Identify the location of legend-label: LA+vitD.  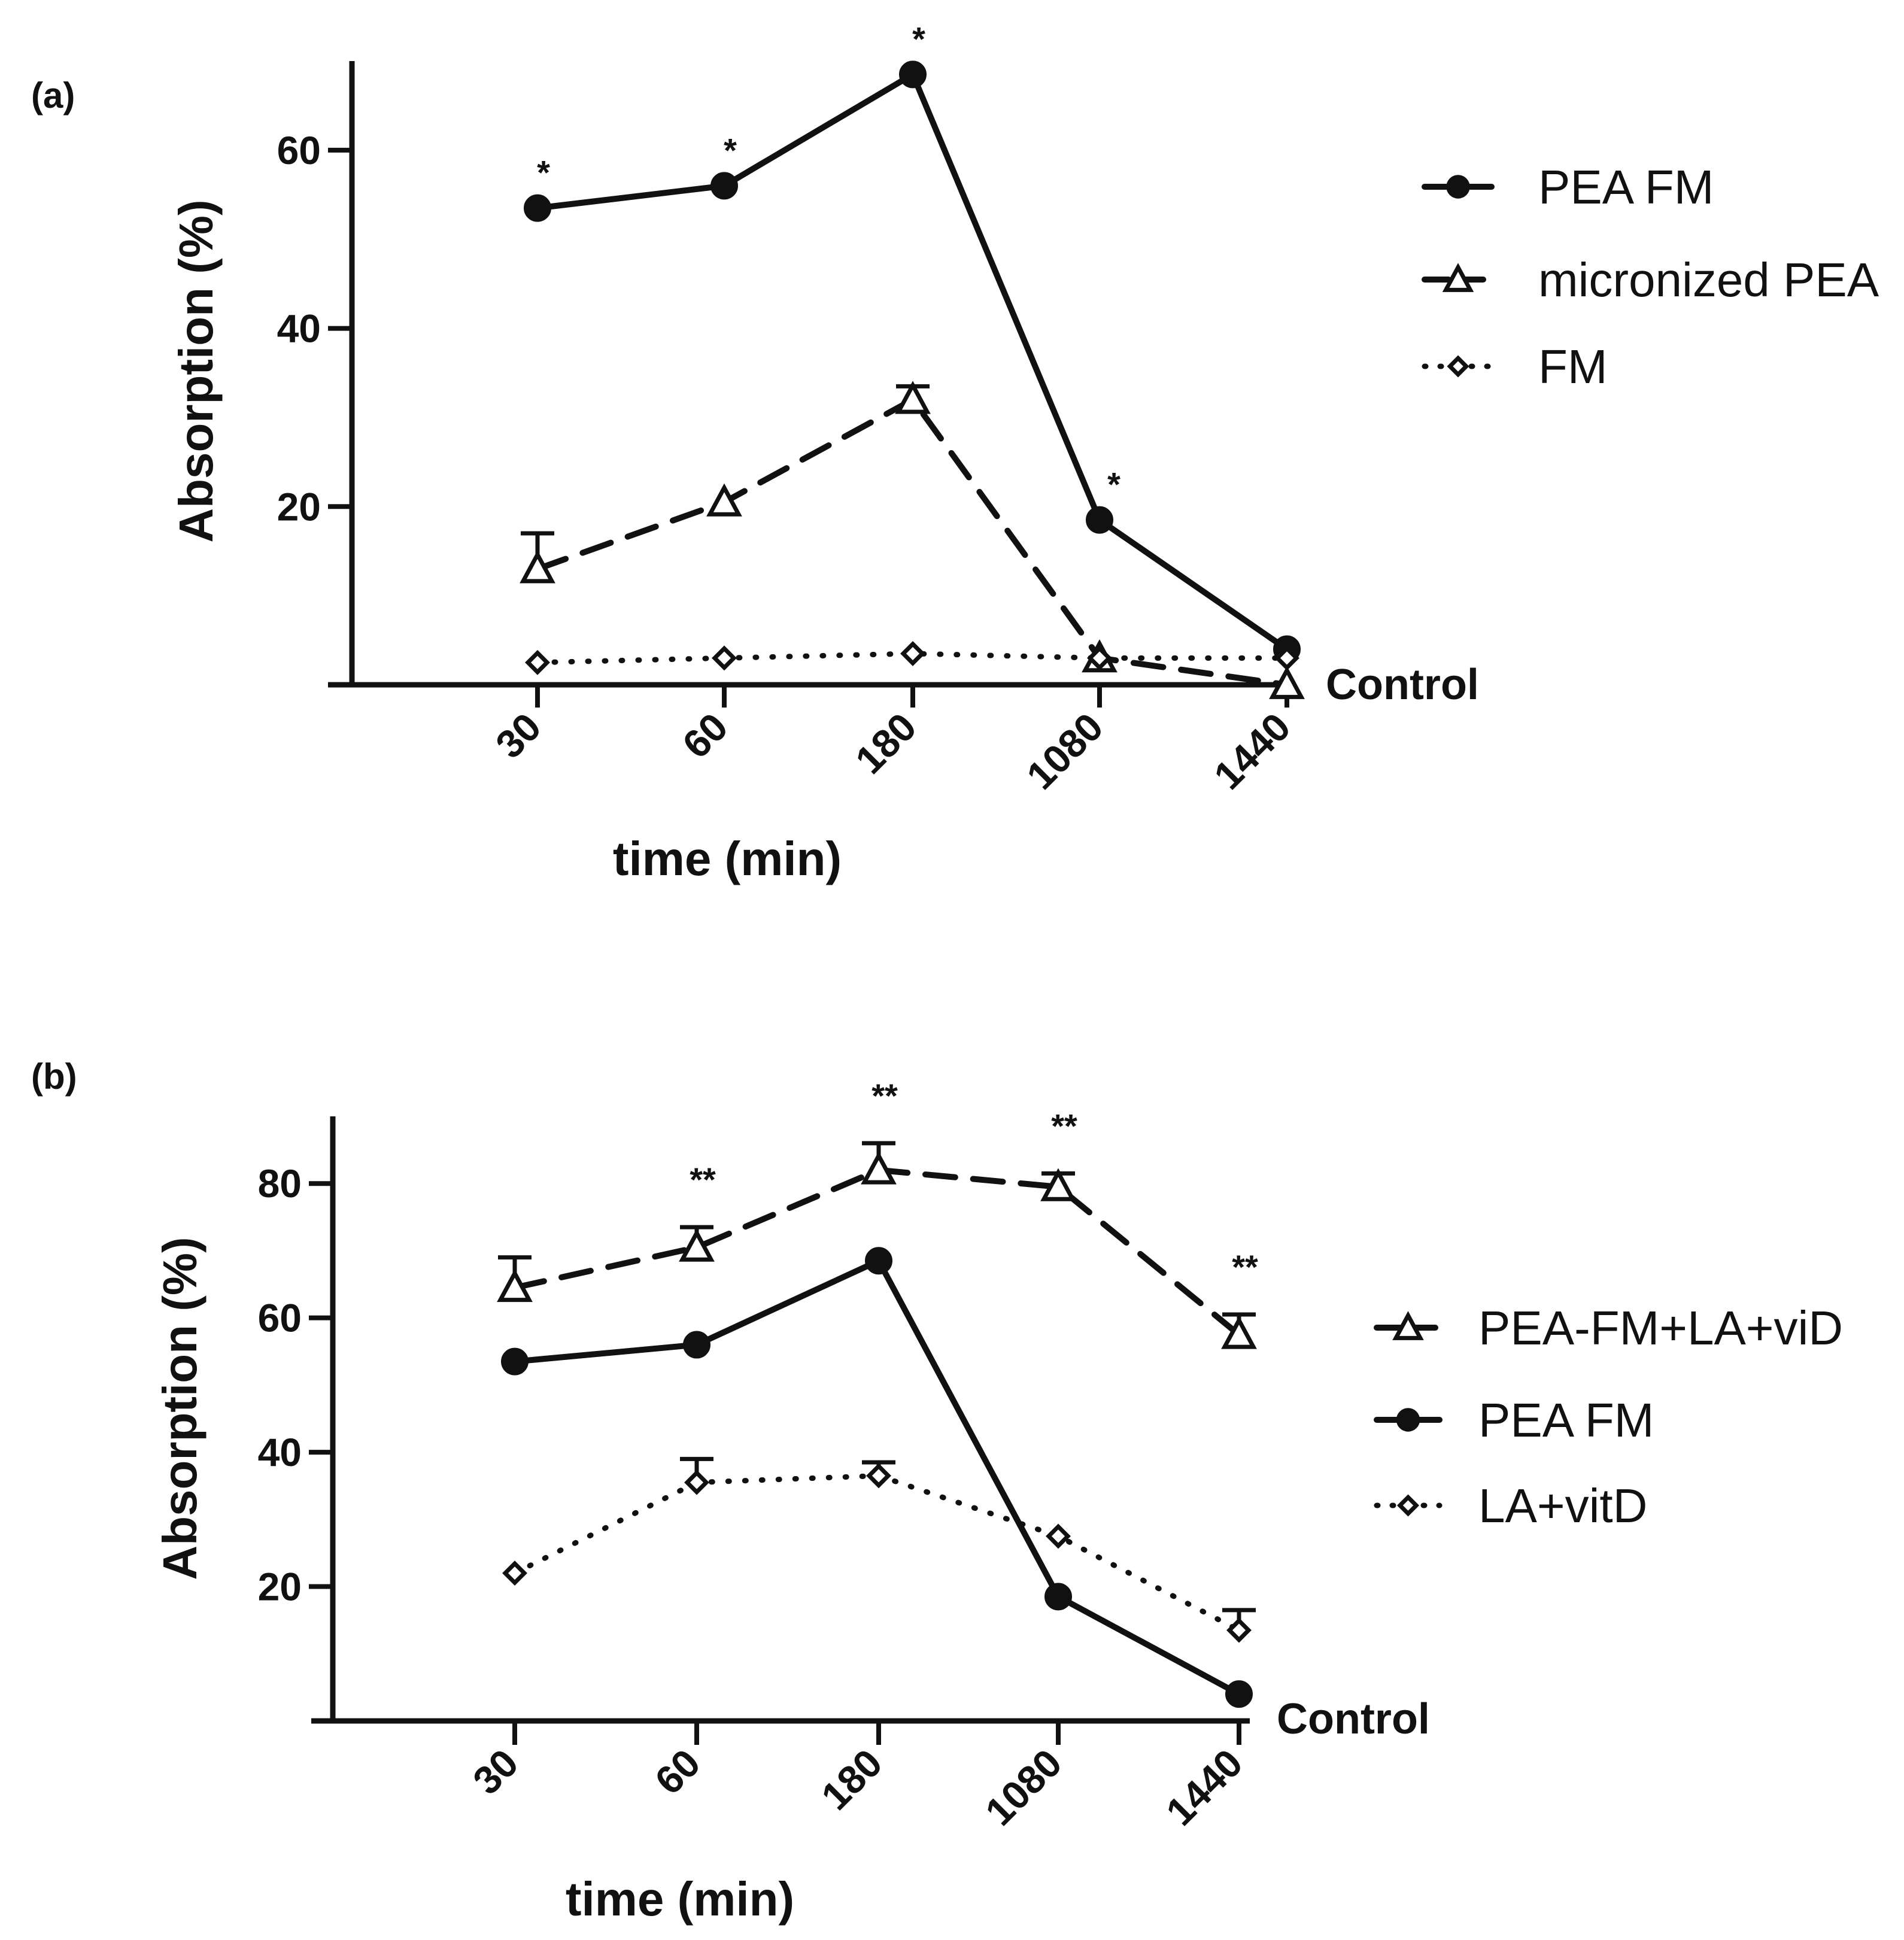
(1562, 1505).